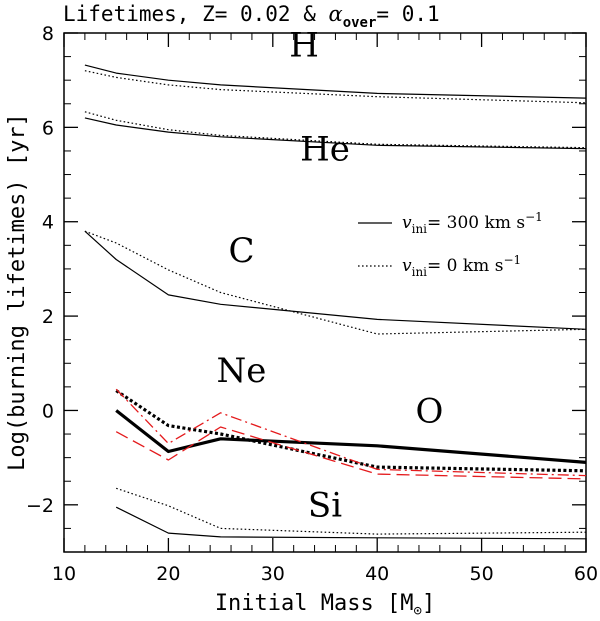 The height and width of the screenshot is (621, 600). I want to click on series-ne-dashdot, so click(351, 432).